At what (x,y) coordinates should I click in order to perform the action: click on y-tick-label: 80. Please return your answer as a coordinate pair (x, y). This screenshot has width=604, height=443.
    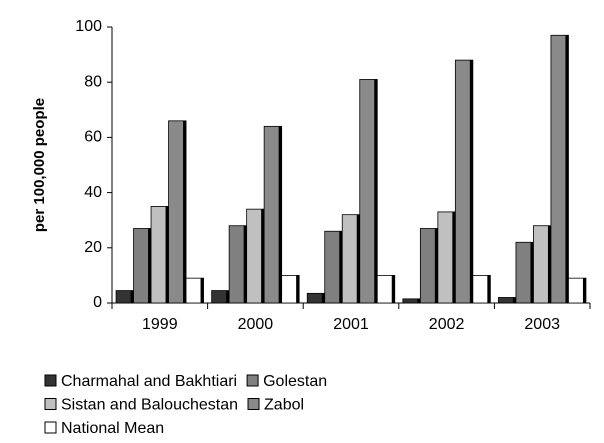
    Looking at the image, I should click on (93, 81).